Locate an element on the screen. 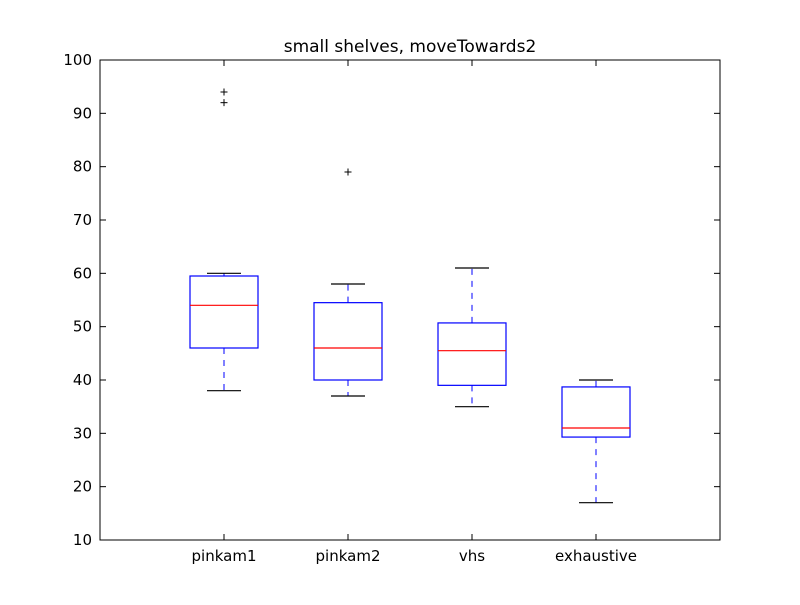 This screenshot has height=605, width=800. y-tick-label: 50 is located at coordinates (82, 327).